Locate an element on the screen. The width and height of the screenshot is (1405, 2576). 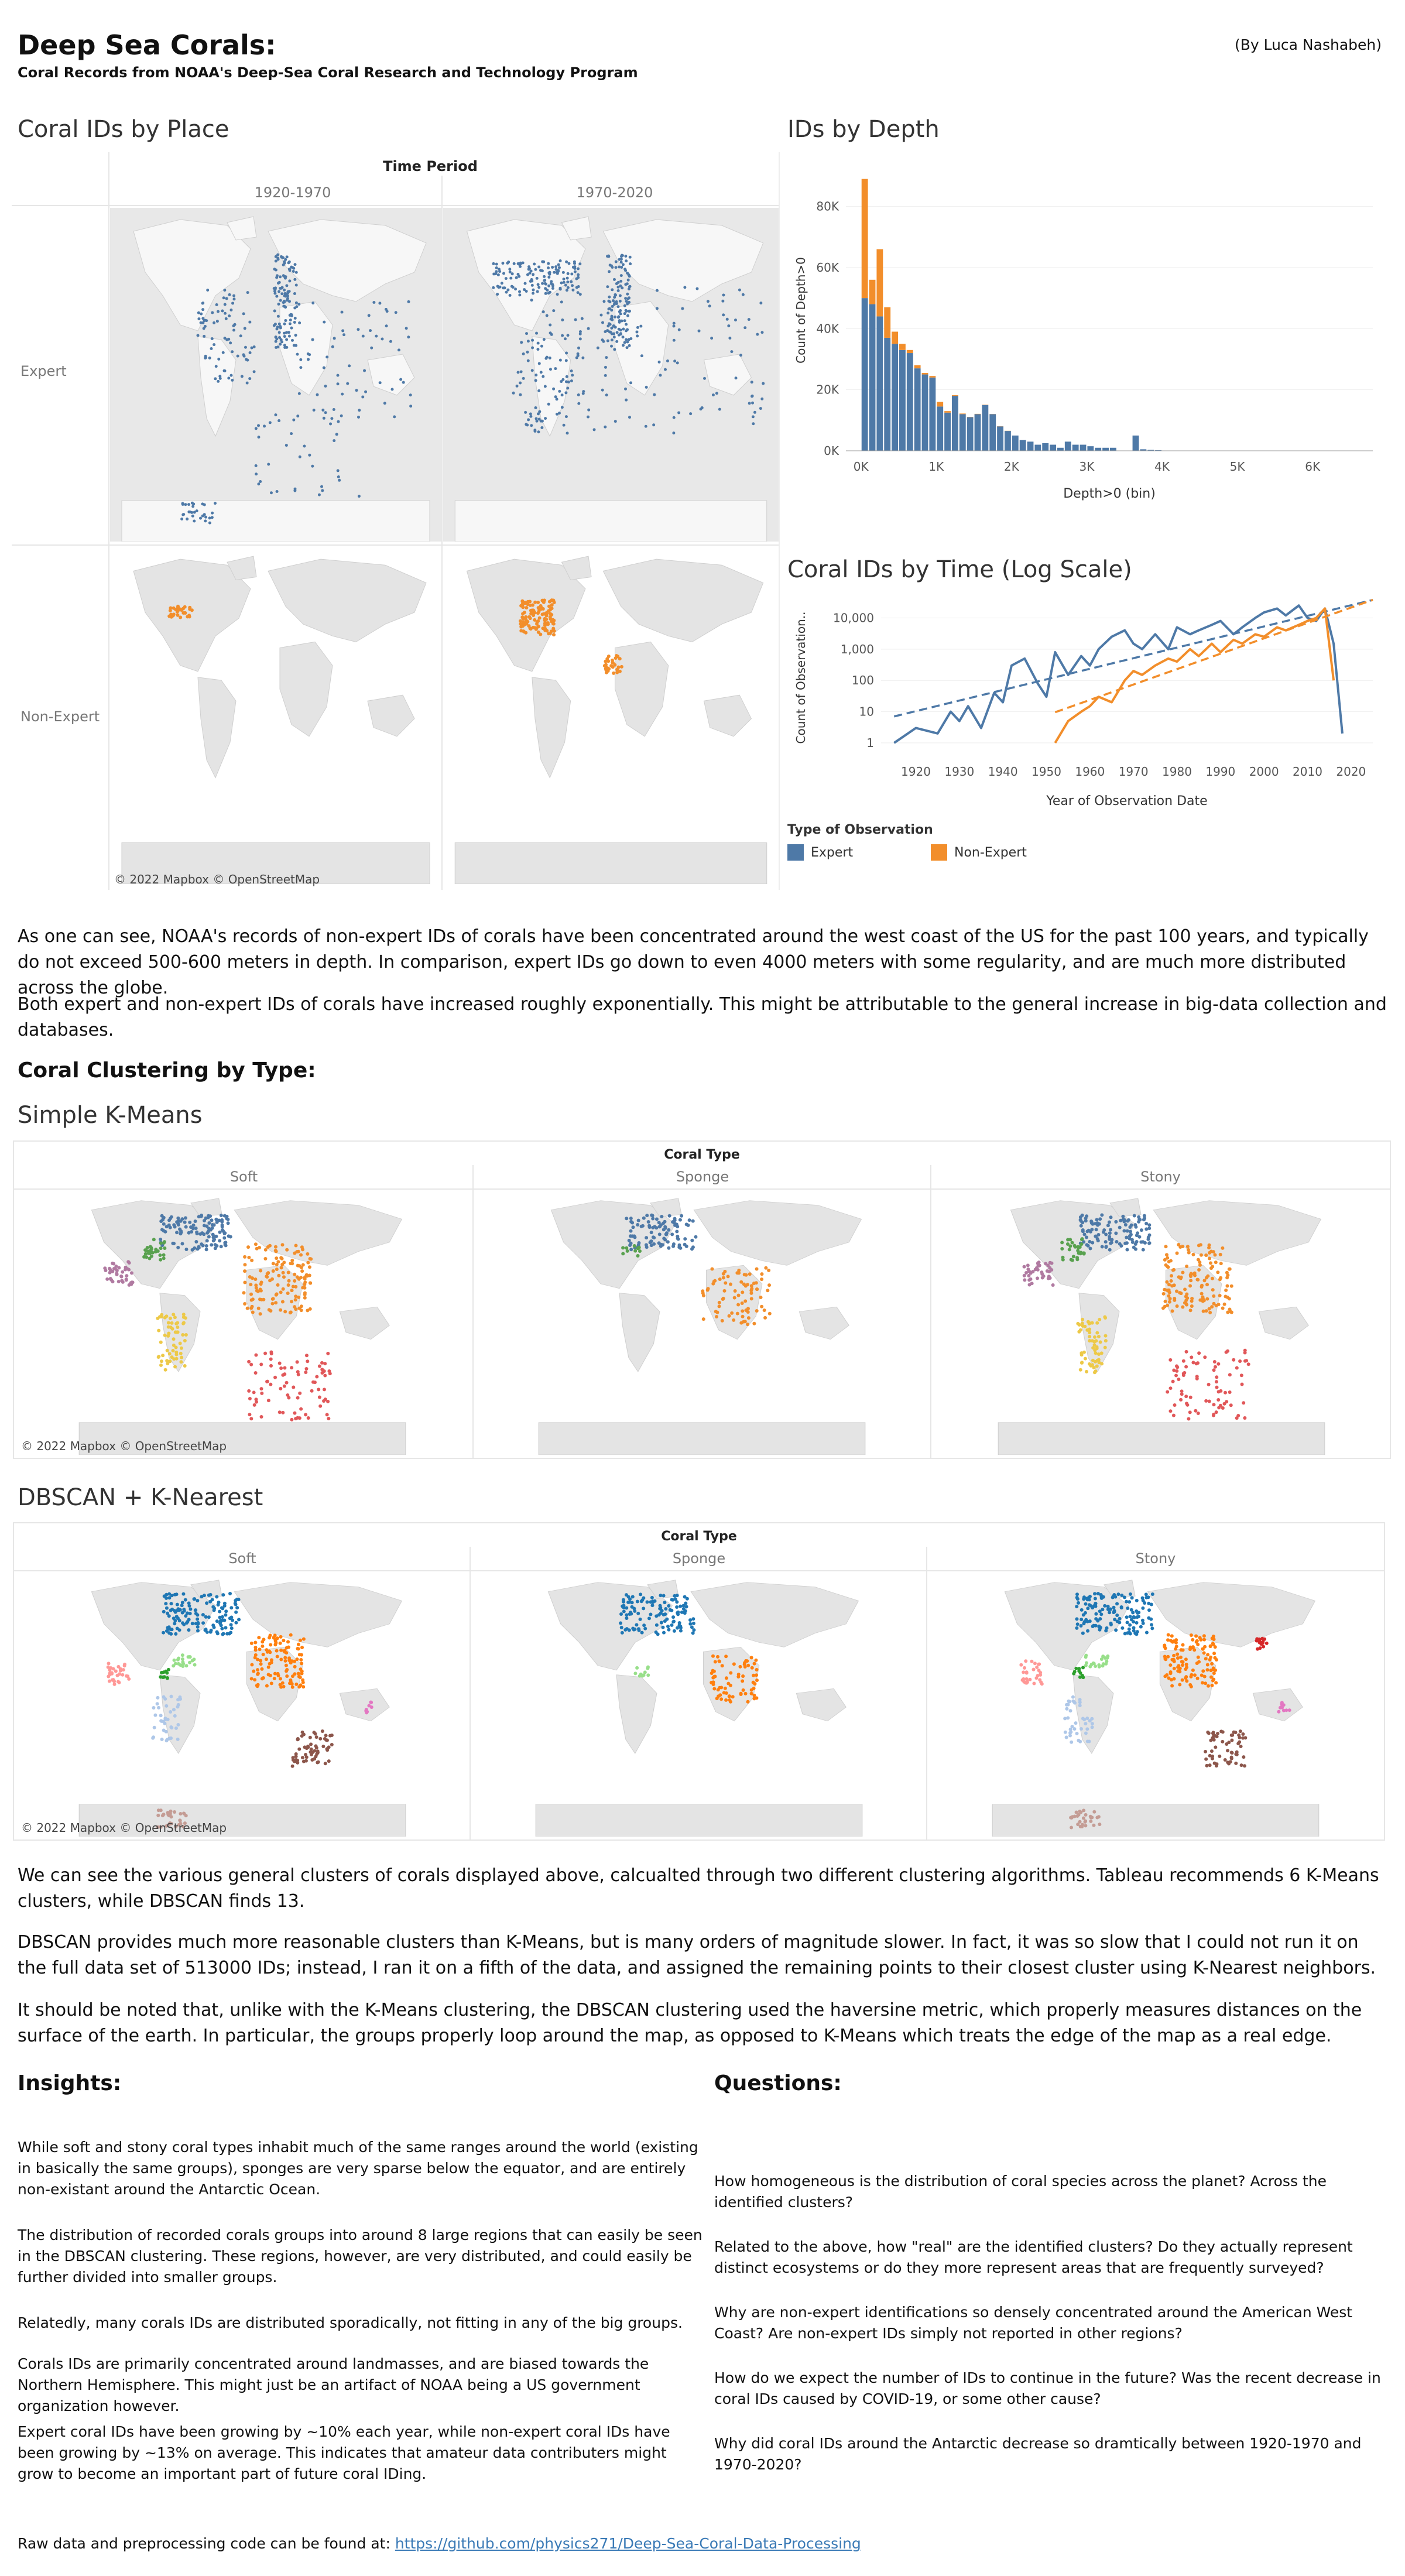
dbscan-map-soft is located at coordinates (243, 1705).